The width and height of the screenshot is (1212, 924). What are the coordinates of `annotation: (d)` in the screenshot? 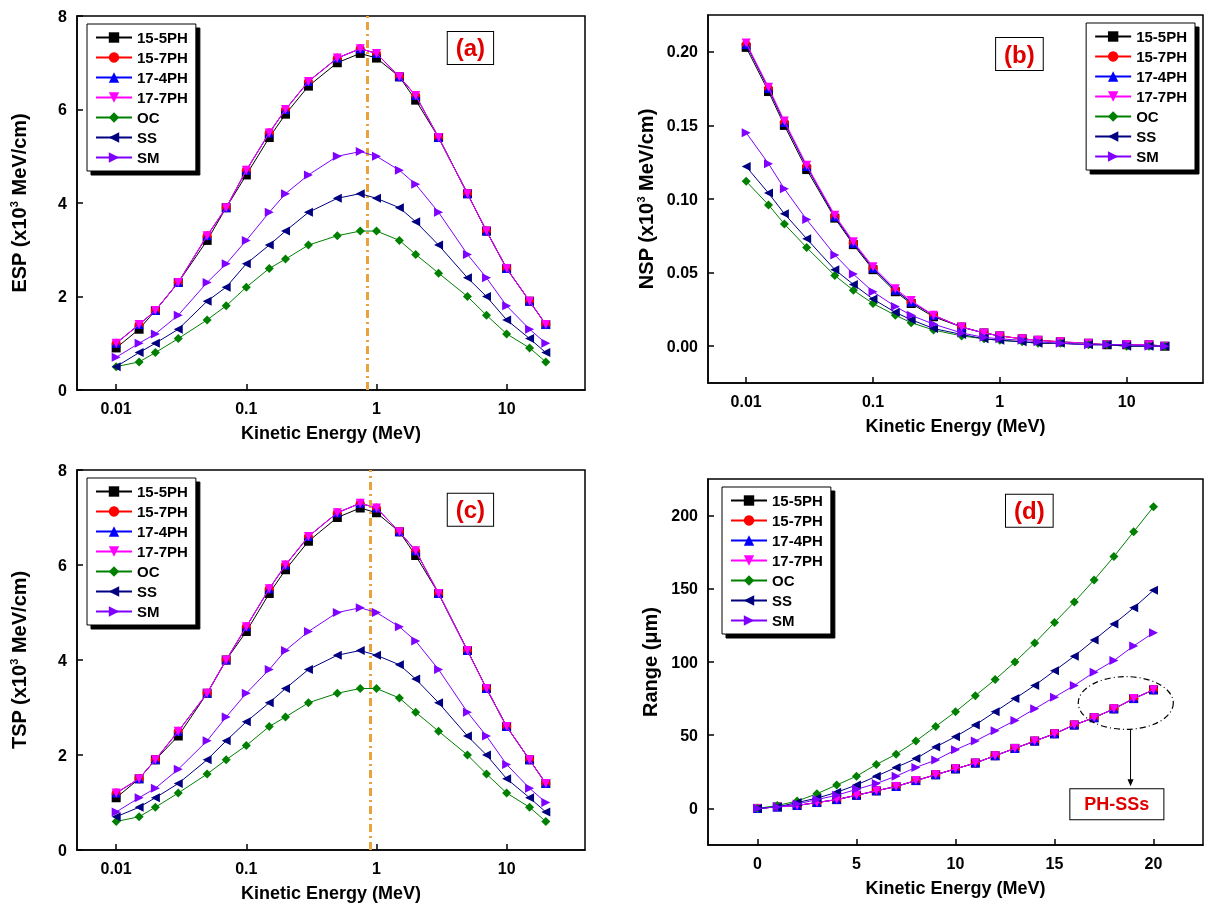 It's located at (1029, 511).